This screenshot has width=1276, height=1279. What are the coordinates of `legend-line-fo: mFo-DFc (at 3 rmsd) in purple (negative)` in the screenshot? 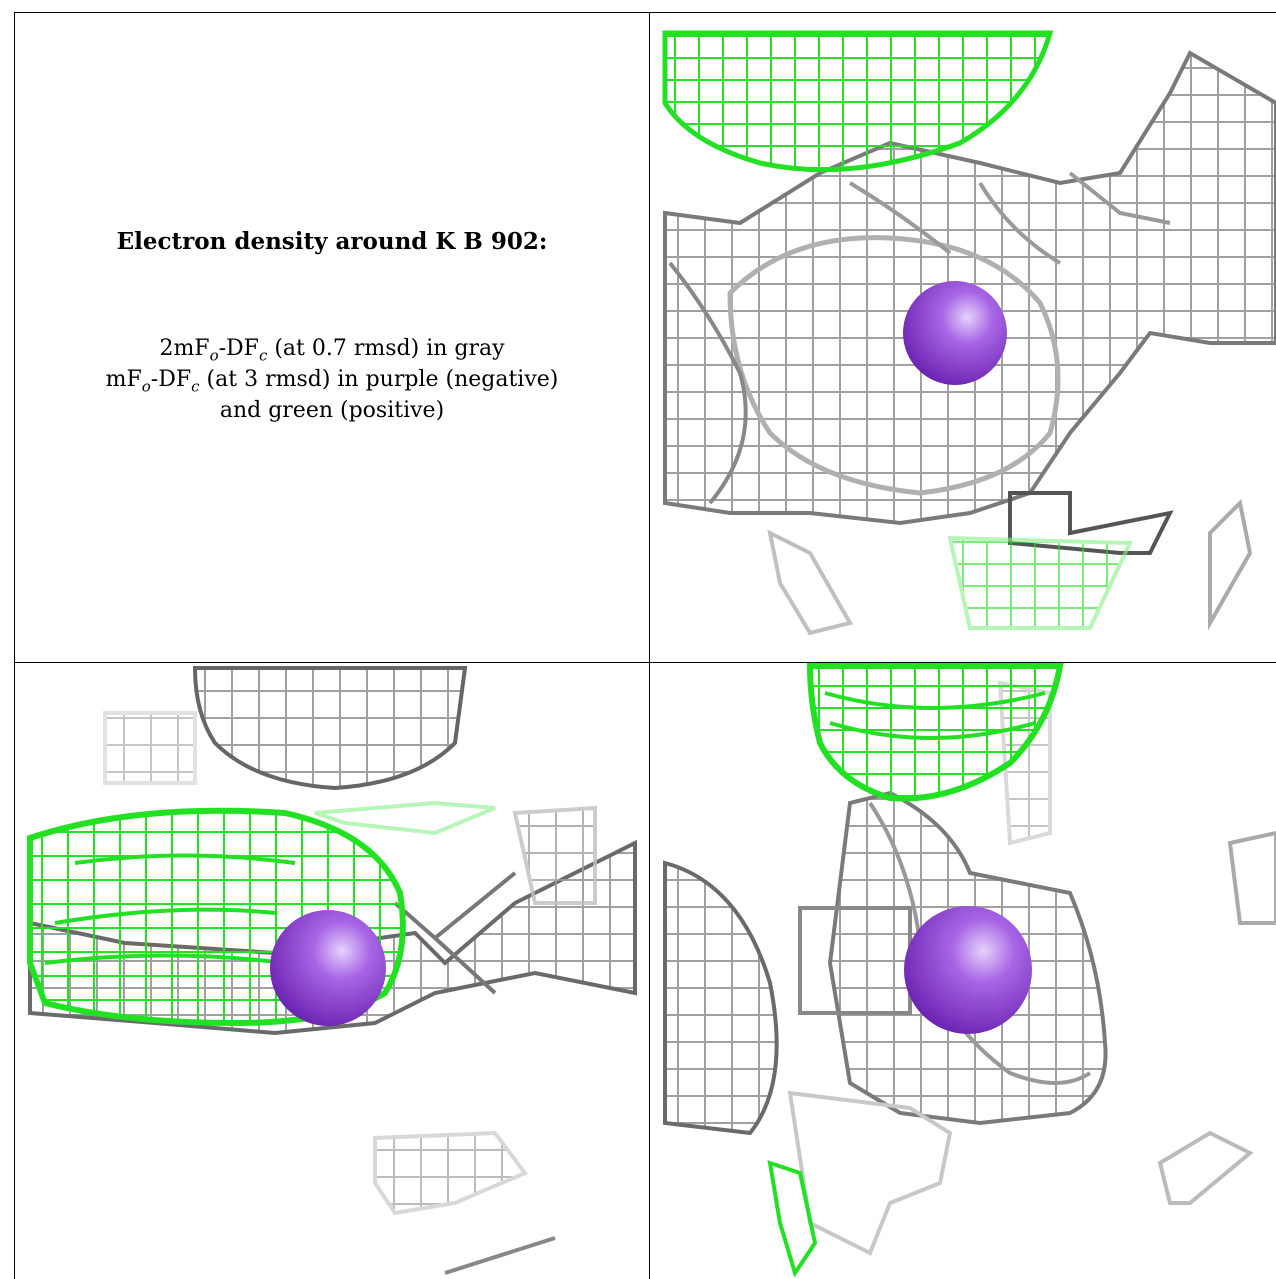 It's located at (332, 381).